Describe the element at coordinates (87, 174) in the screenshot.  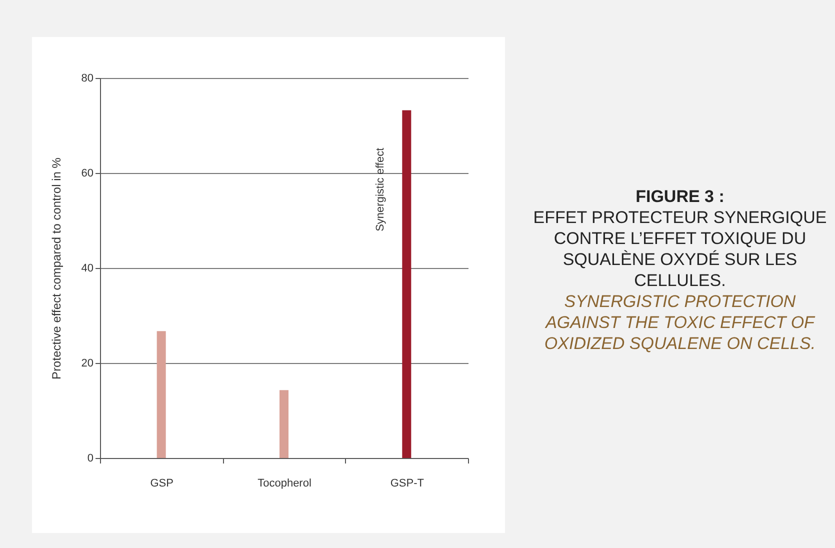
I see `y-tick-label: 60` at that location.